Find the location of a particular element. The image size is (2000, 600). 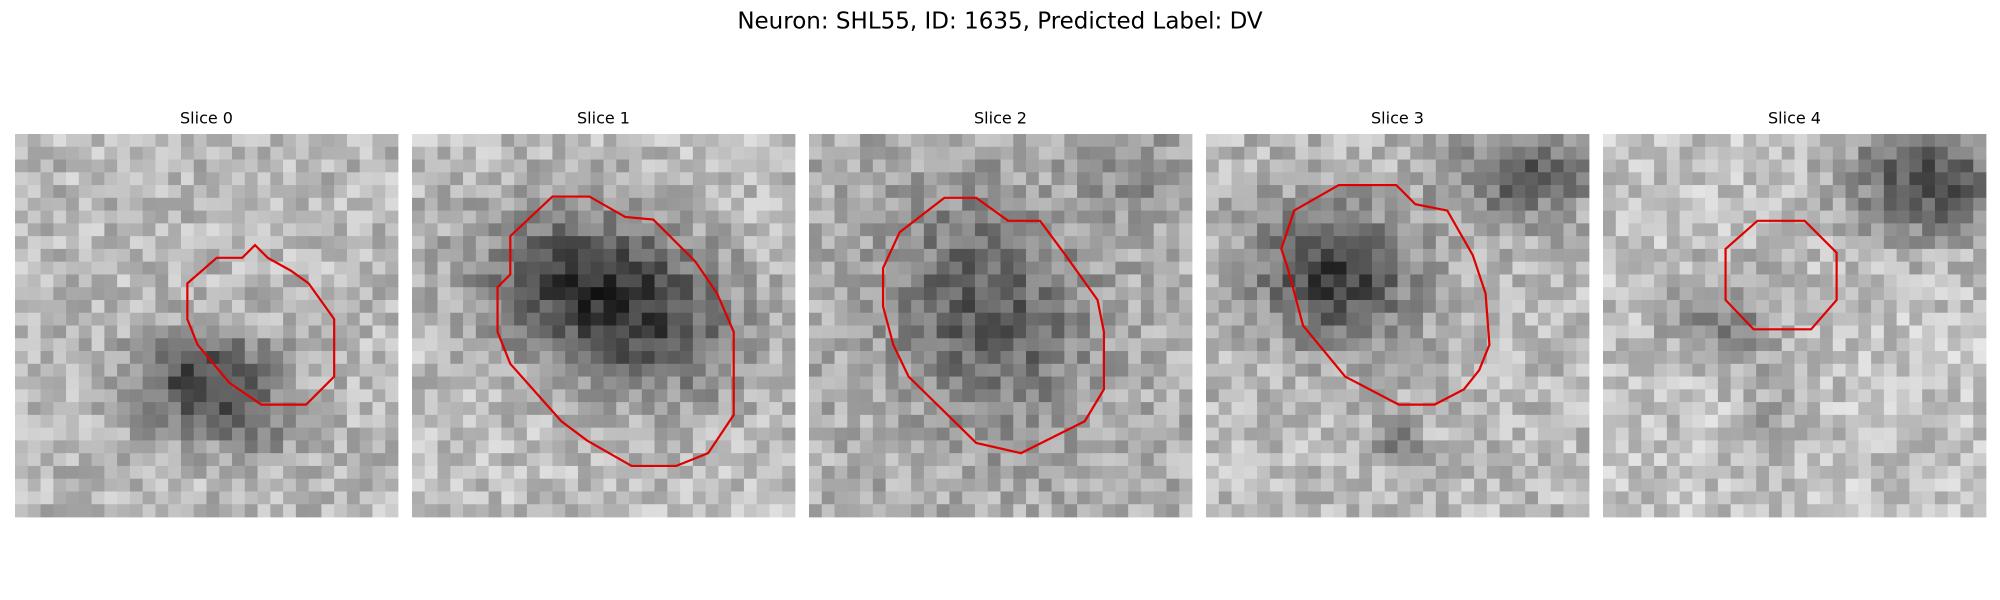

slice-image is located at coordinates (604, 326).